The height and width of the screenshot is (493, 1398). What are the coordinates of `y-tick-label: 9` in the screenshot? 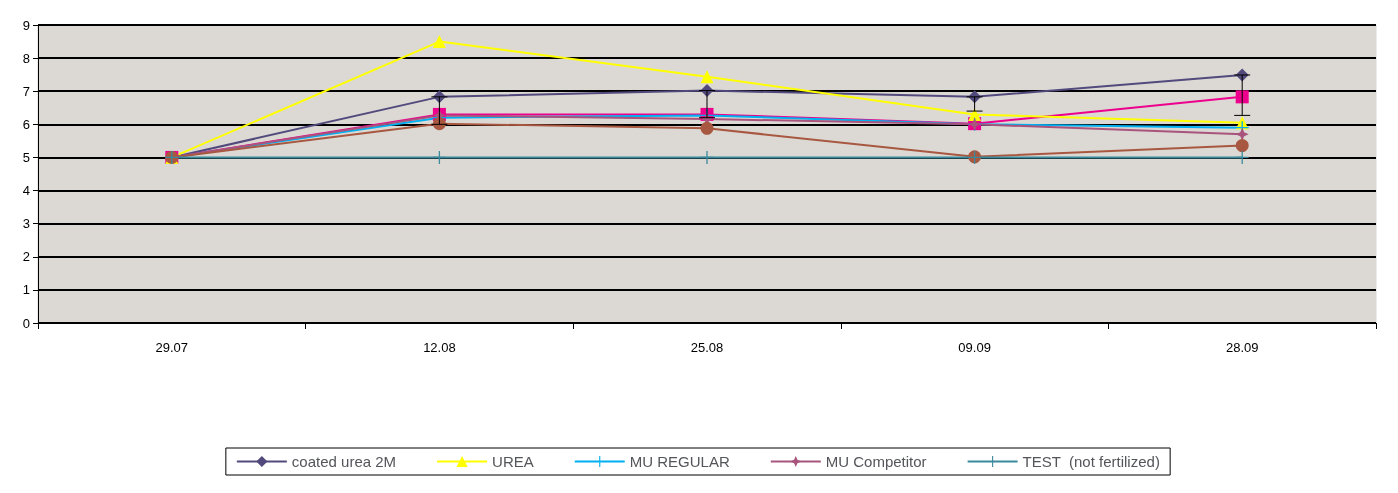 It's located at (26, 25).